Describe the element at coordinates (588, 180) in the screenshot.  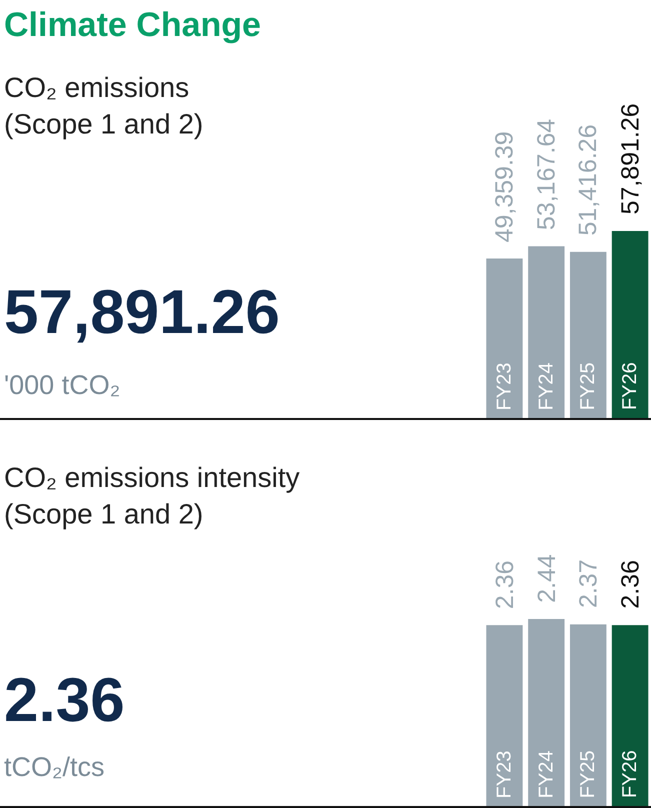
I see `data-label: 51,416.26` at that location.